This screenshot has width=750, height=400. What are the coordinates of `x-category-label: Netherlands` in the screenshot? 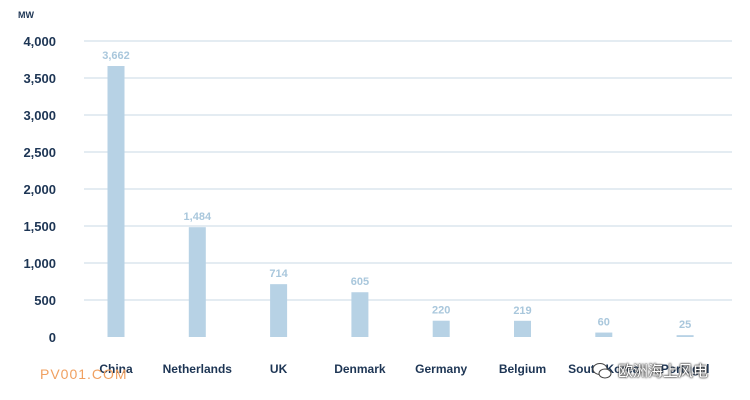 It's located at (198, 369).